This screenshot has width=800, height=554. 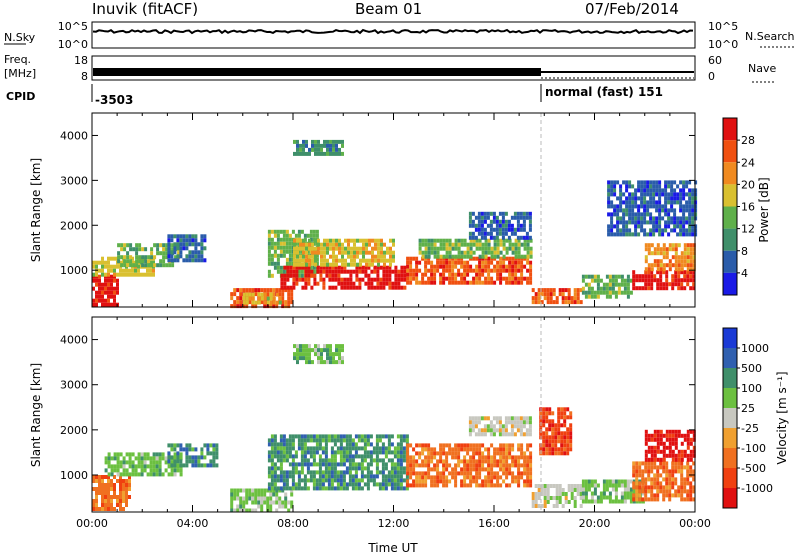 I want to click on power-region, so click(x=262, y=298).